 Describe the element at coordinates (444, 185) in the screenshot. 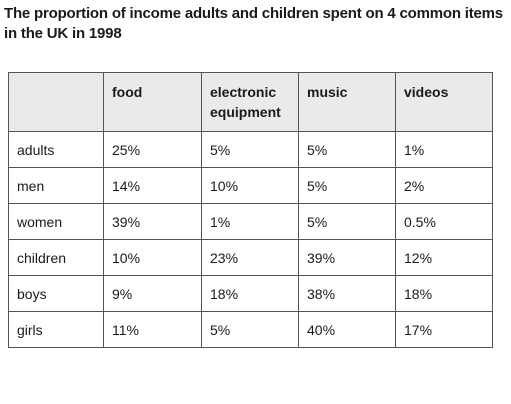

I see `table-cell: 2%` at that location.